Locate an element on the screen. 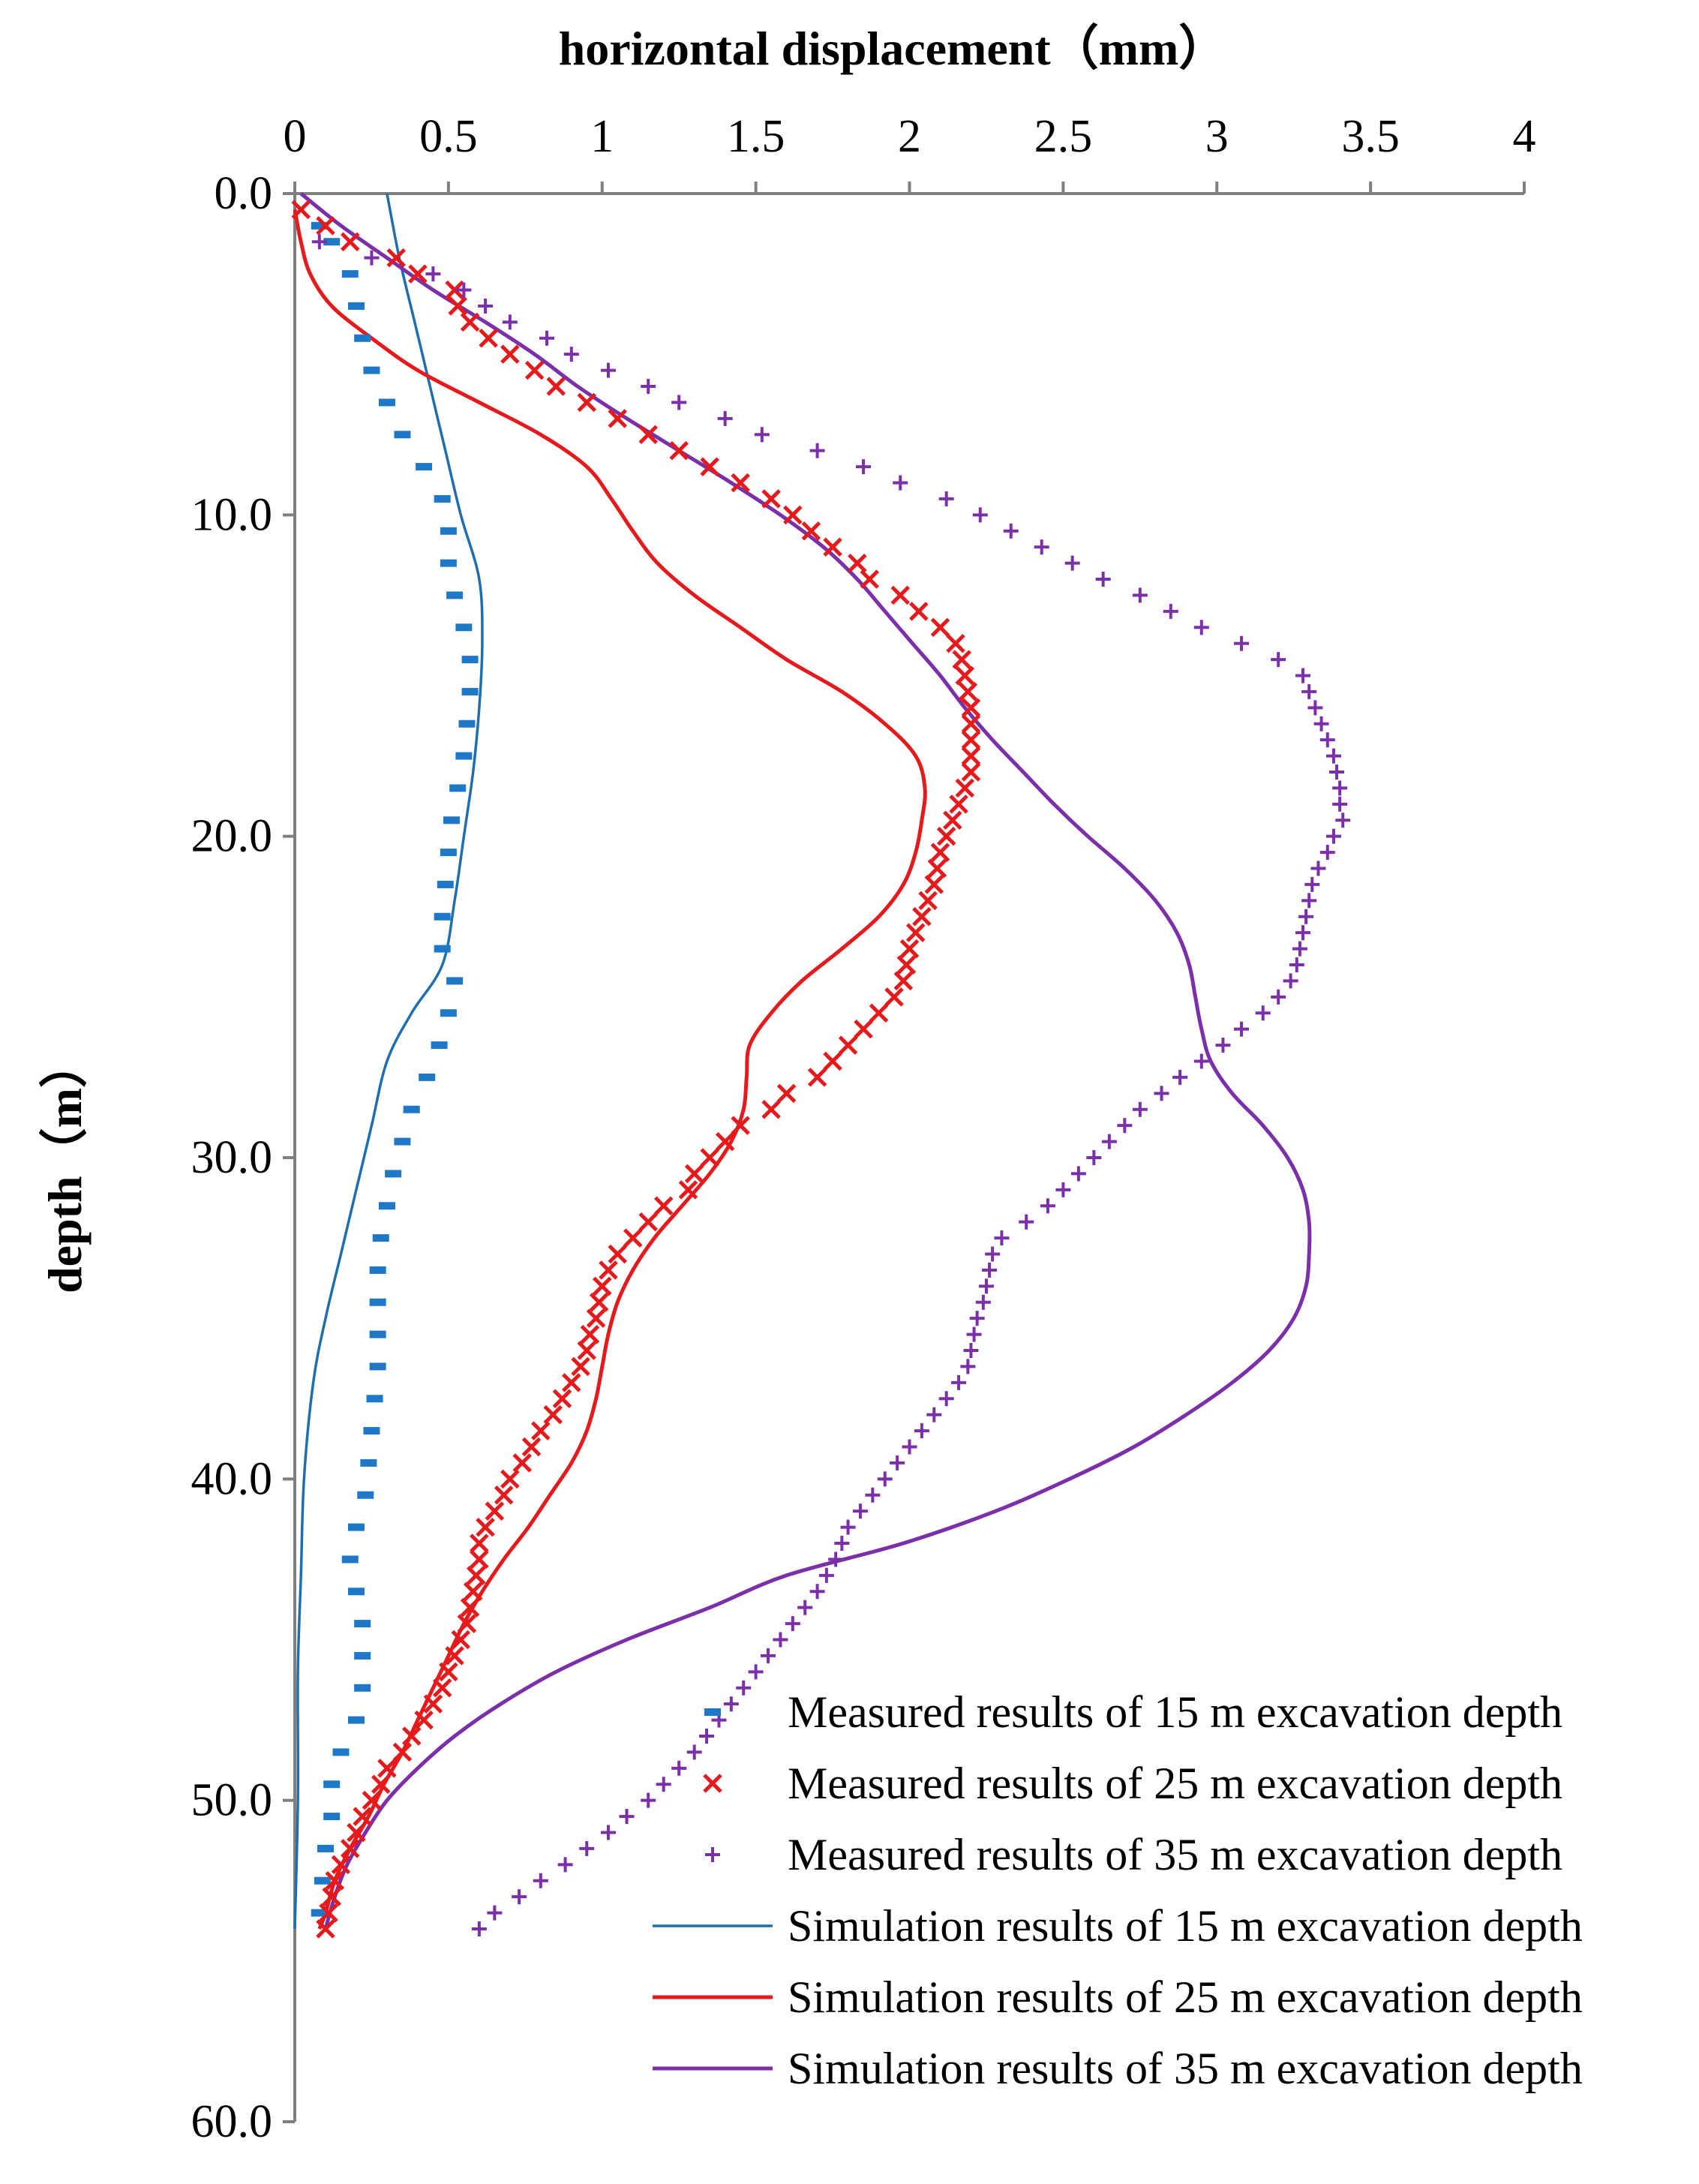 This screenshot has height=2184, width=1699. y-axis-title: depth（m） is located at coordinates (65, 1166).